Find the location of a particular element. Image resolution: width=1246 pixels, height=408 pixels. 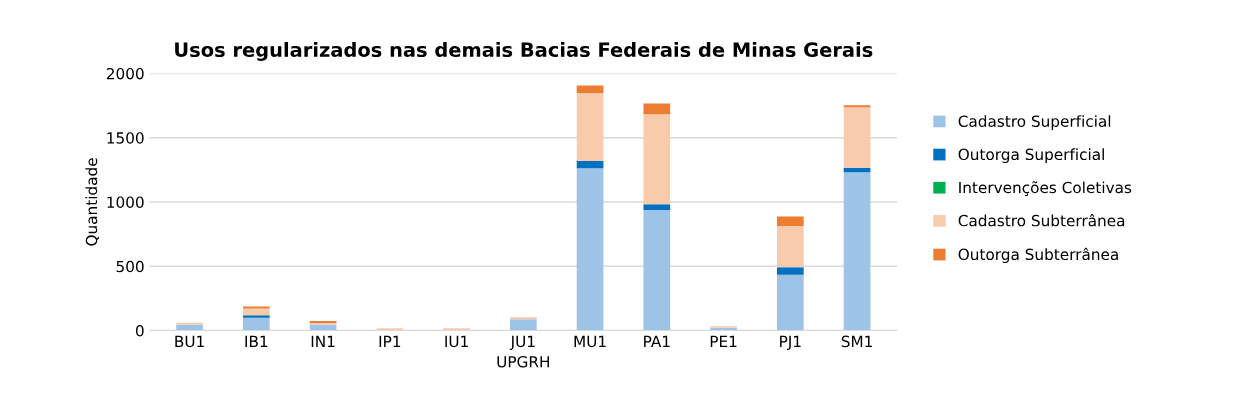

x-tick-label: JU1 is located at coordinates (522, 343).